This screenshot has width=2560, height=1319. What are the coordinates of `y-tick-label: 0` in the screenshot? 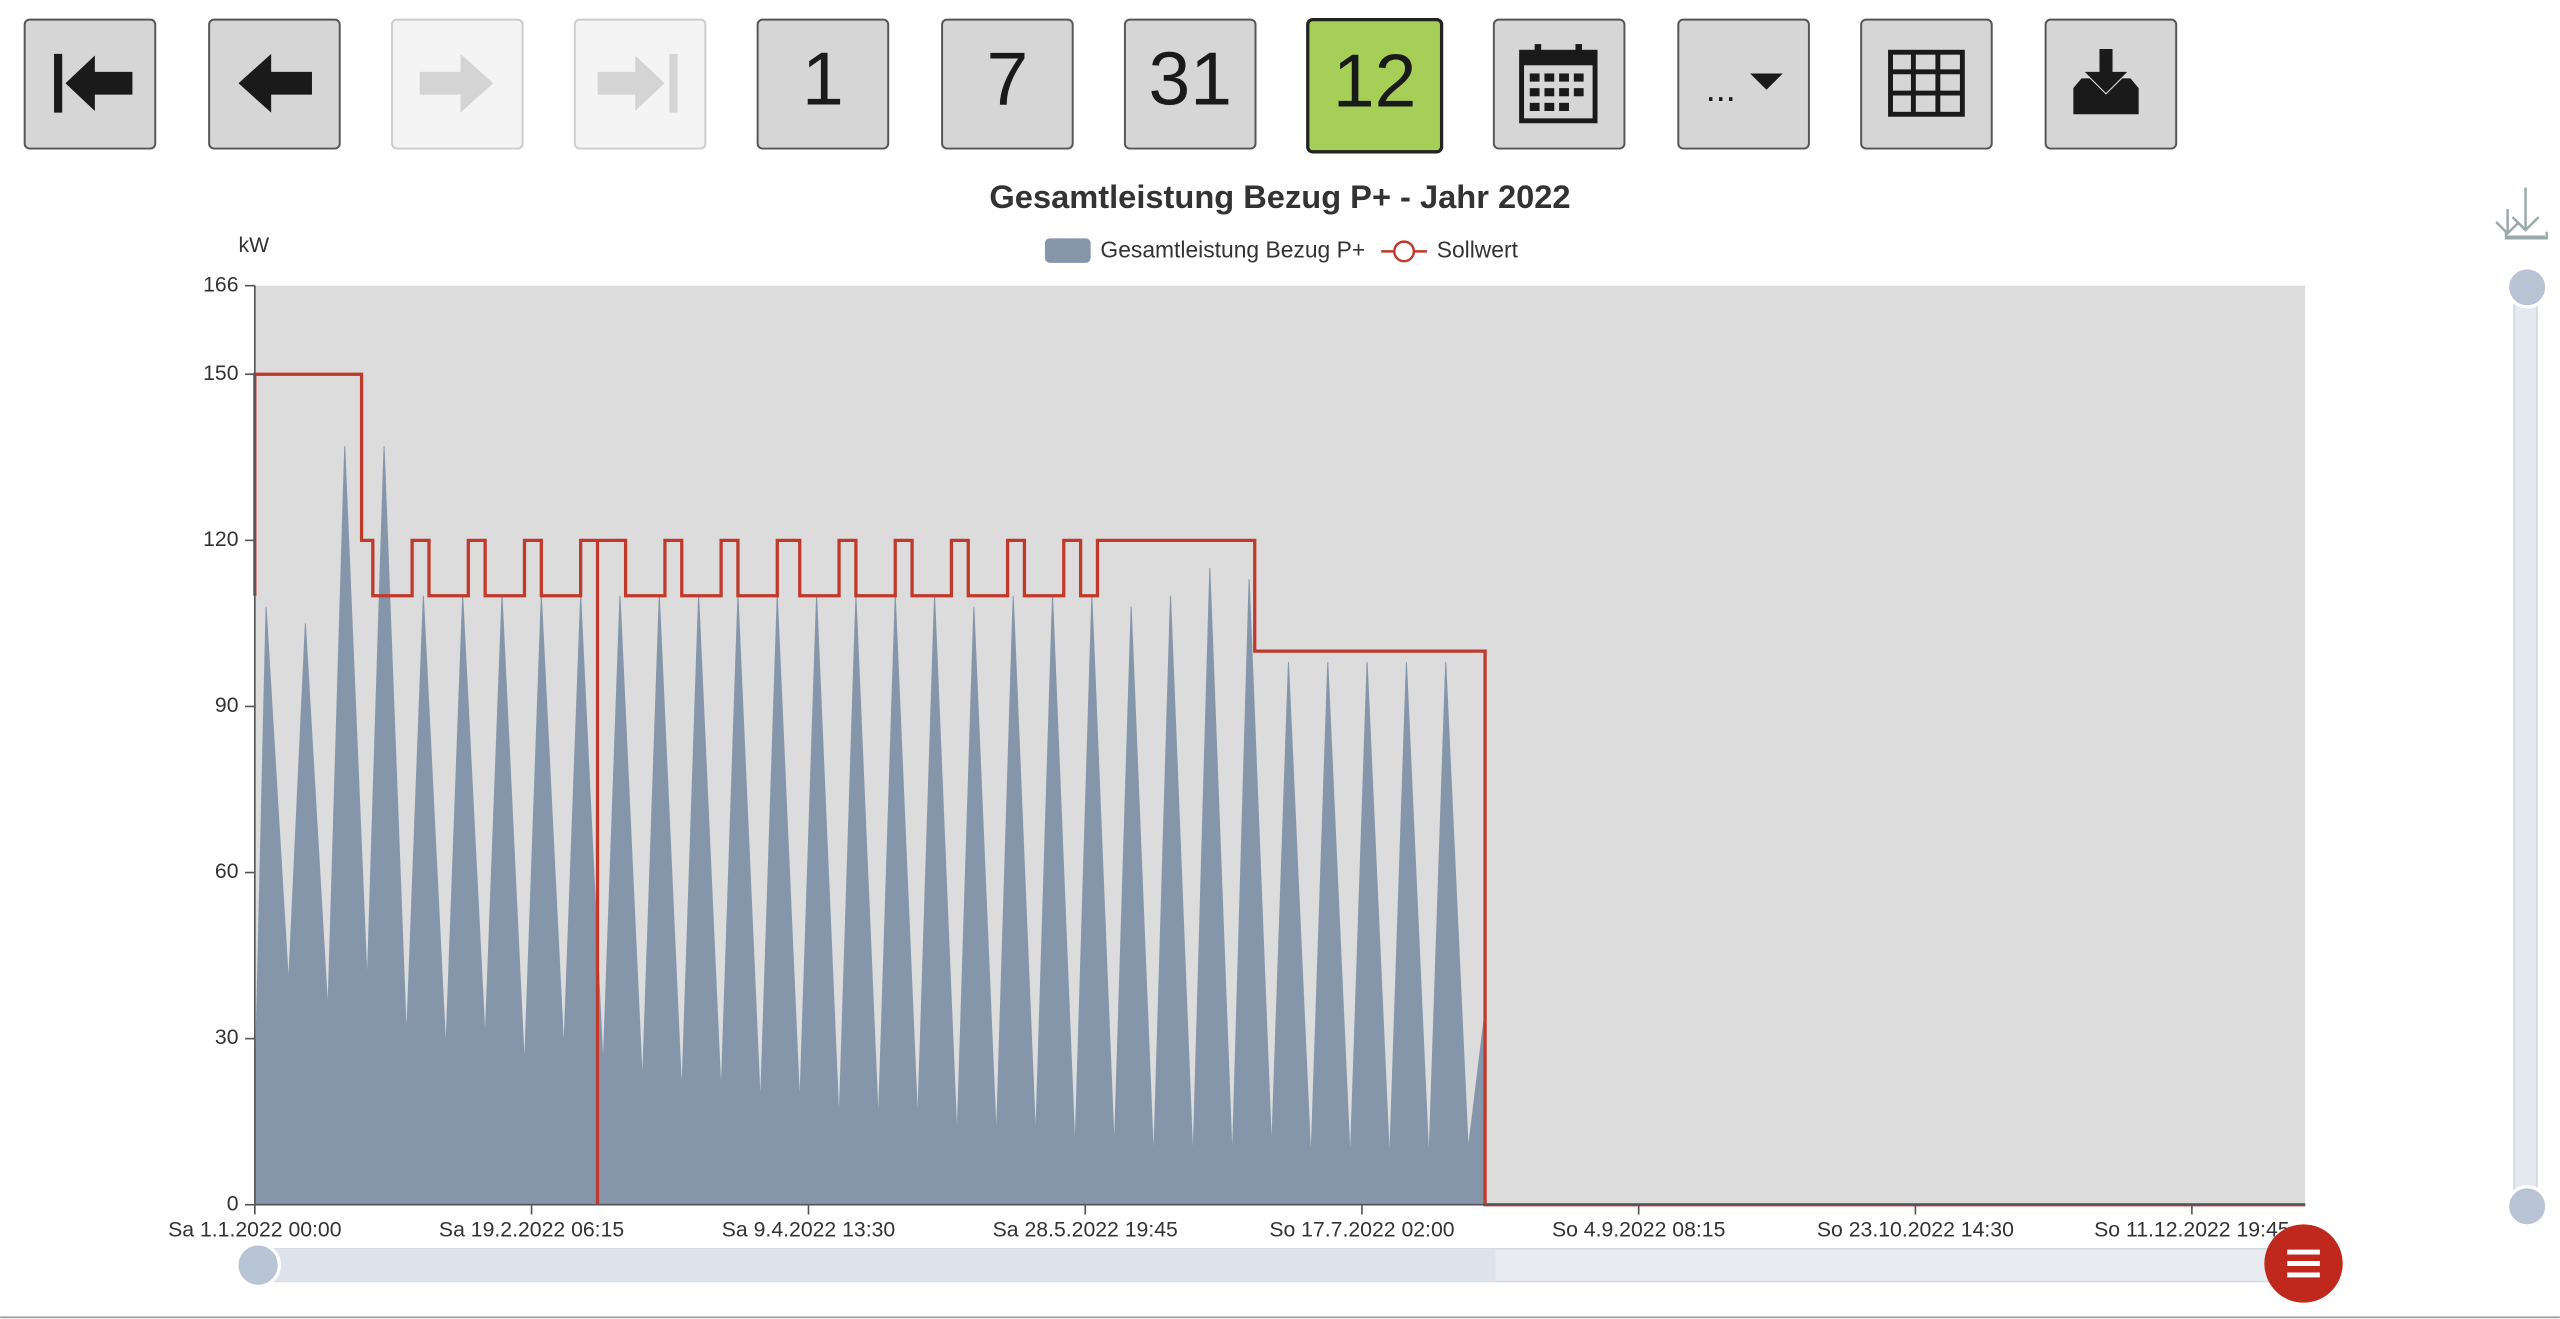 It's located at (233, 1203).